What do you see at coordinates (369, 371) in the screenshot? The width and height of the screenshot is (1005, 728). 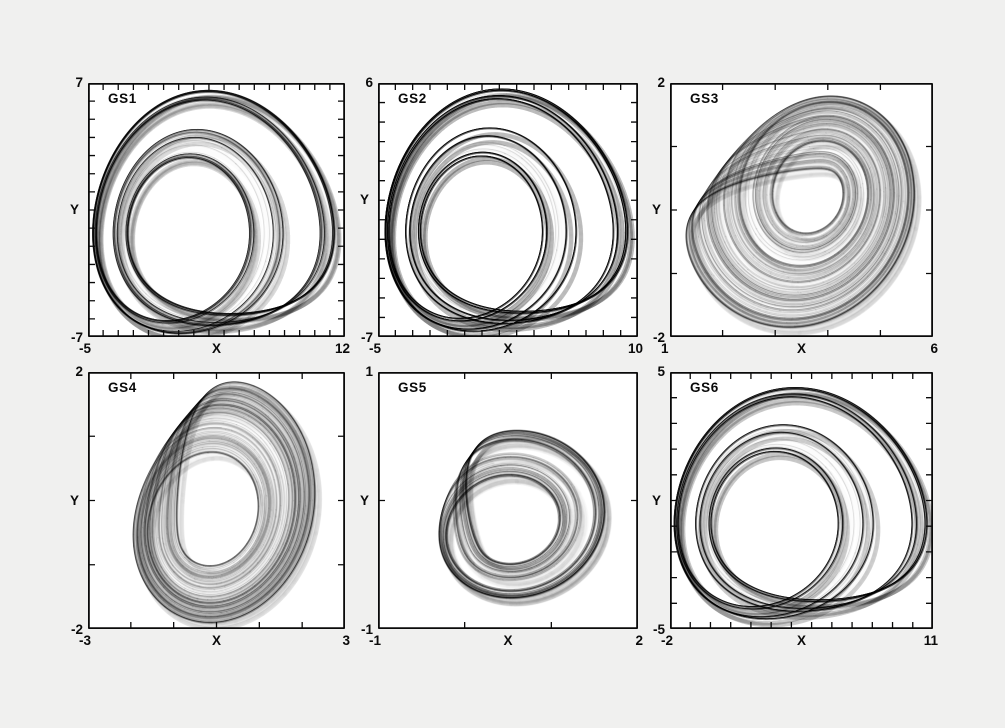 I see `y-max-tick-label: 1` at bounding box center [369, 371].